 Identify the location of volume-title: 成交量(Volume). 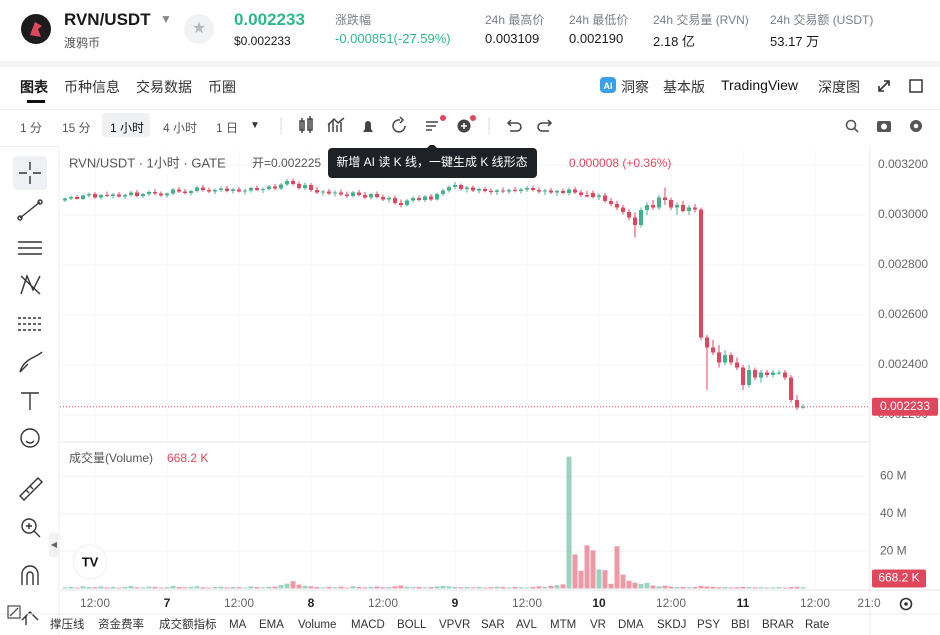
(111, 457).